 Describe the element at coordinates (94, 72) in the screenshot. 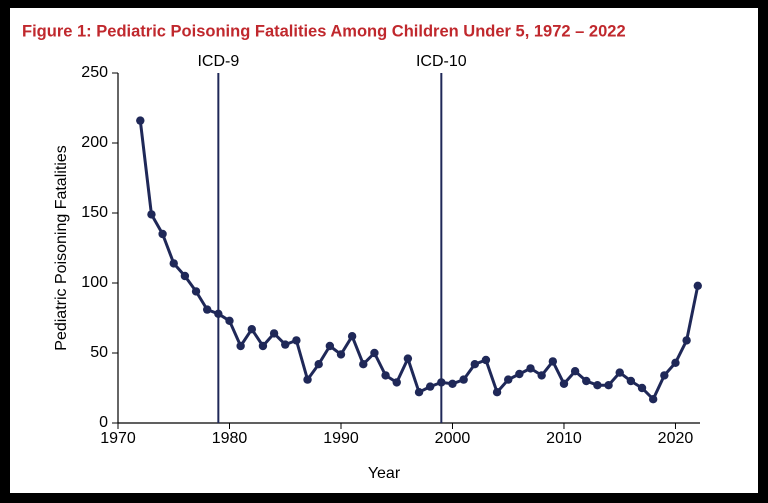

I see `y-tick-label: 250` at that location.